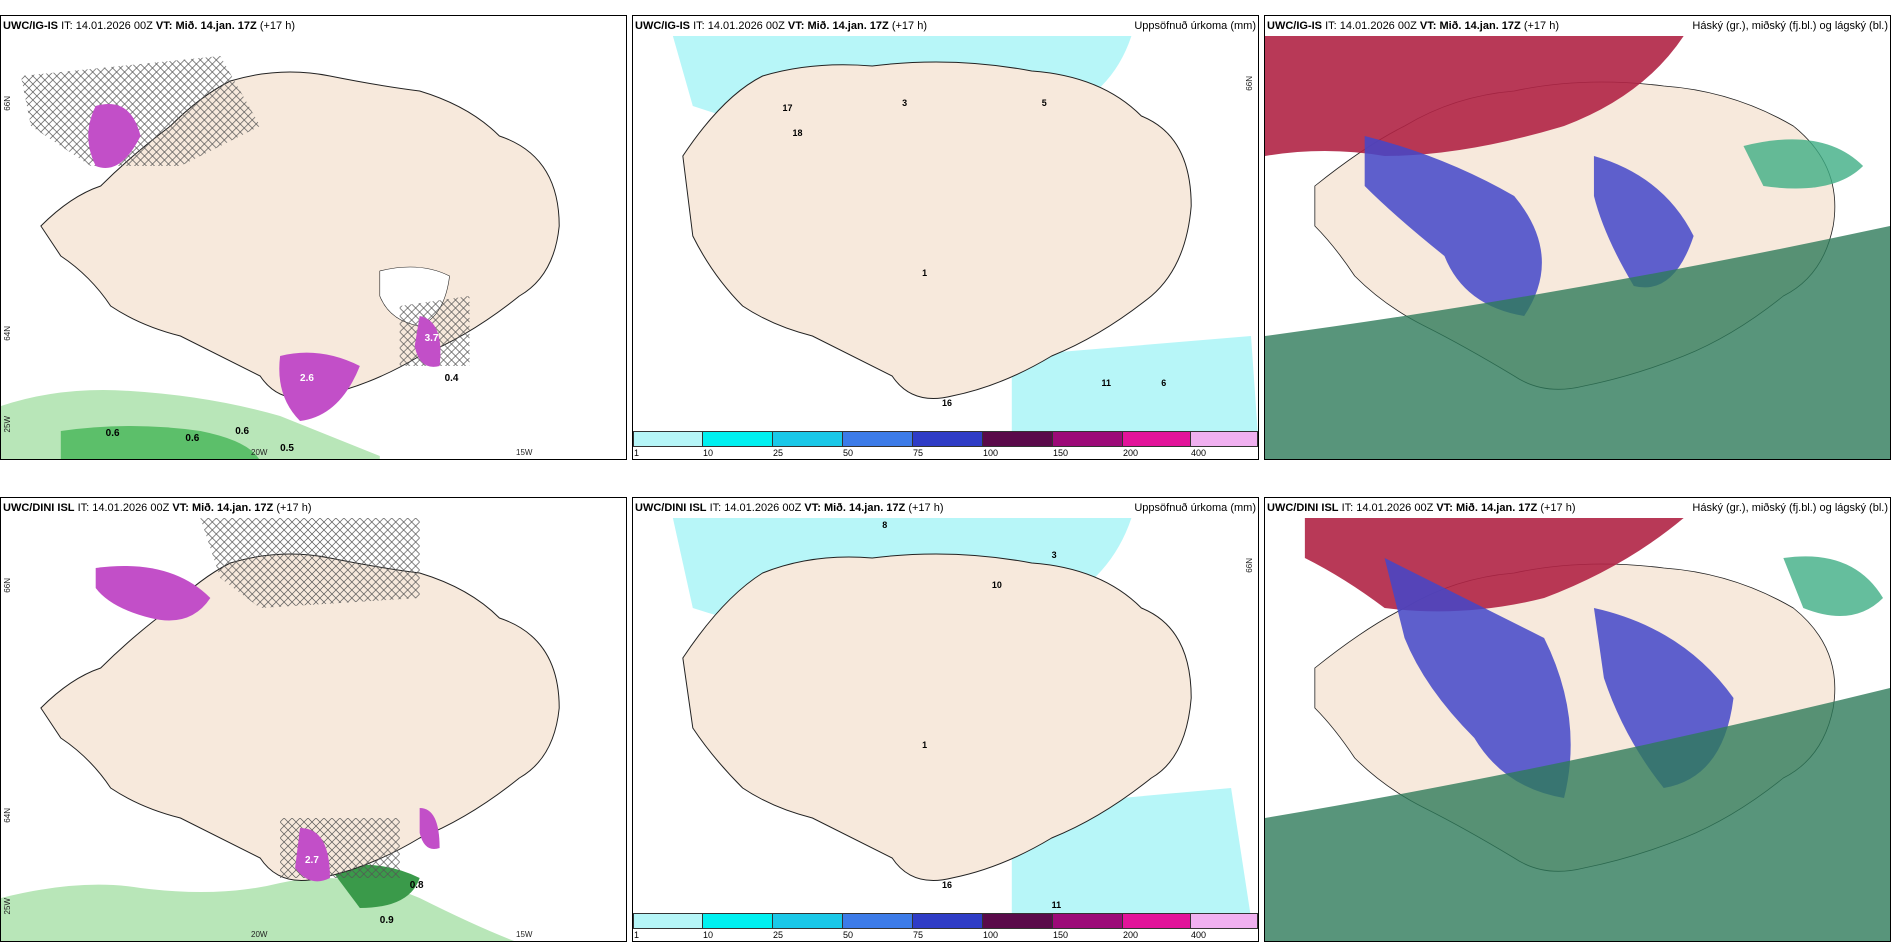  I want to click on wind-map-svg: 0.6 0.6 0.6 0.5 2.6 3.7 0.4, so click(280, 257).